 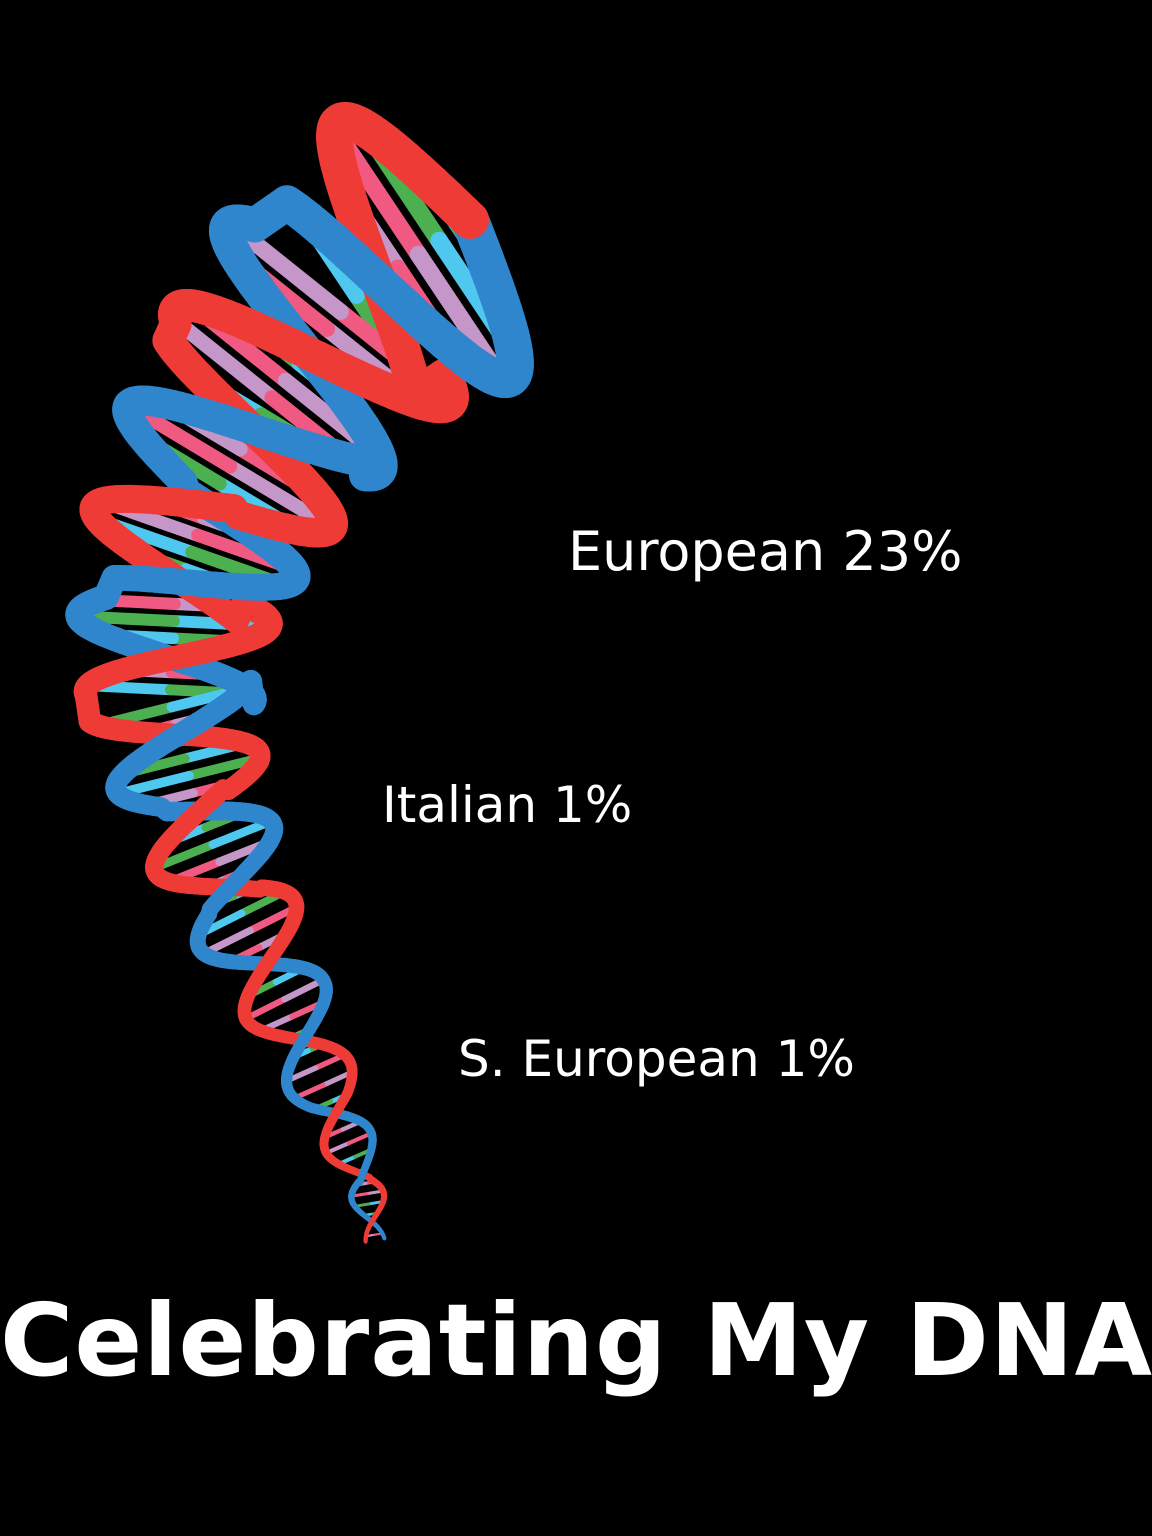 What do you see at coordinates (656, 1059) in the screenshot?
I see `ancestry-label-s-european: S. European 1%` at bounding box center [656, 1059].